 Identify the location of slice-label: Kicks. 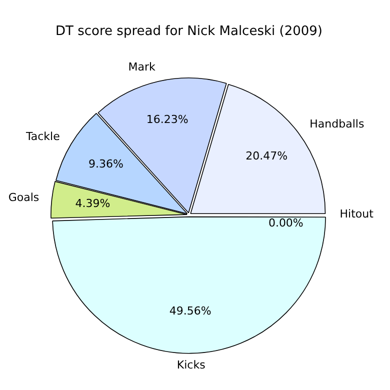
(191, 365).